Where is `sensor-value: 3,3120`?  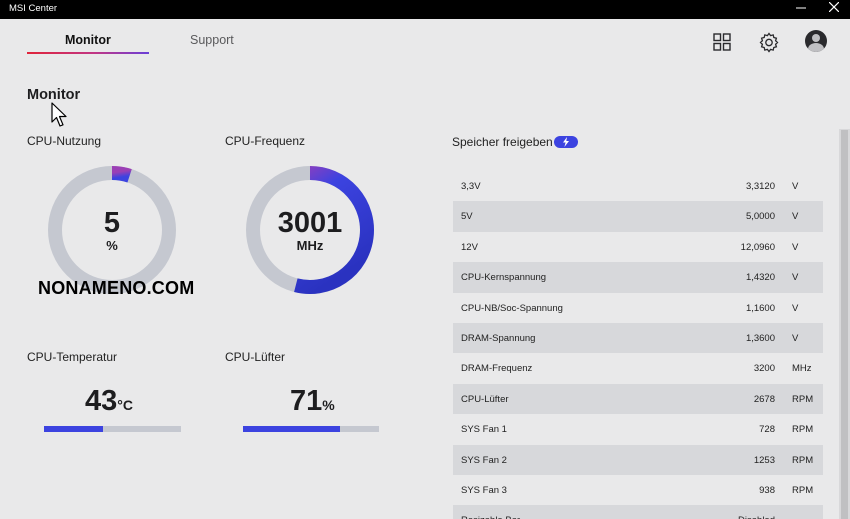
sensor-value: 3,3120 is located at coordinates (760, 186).